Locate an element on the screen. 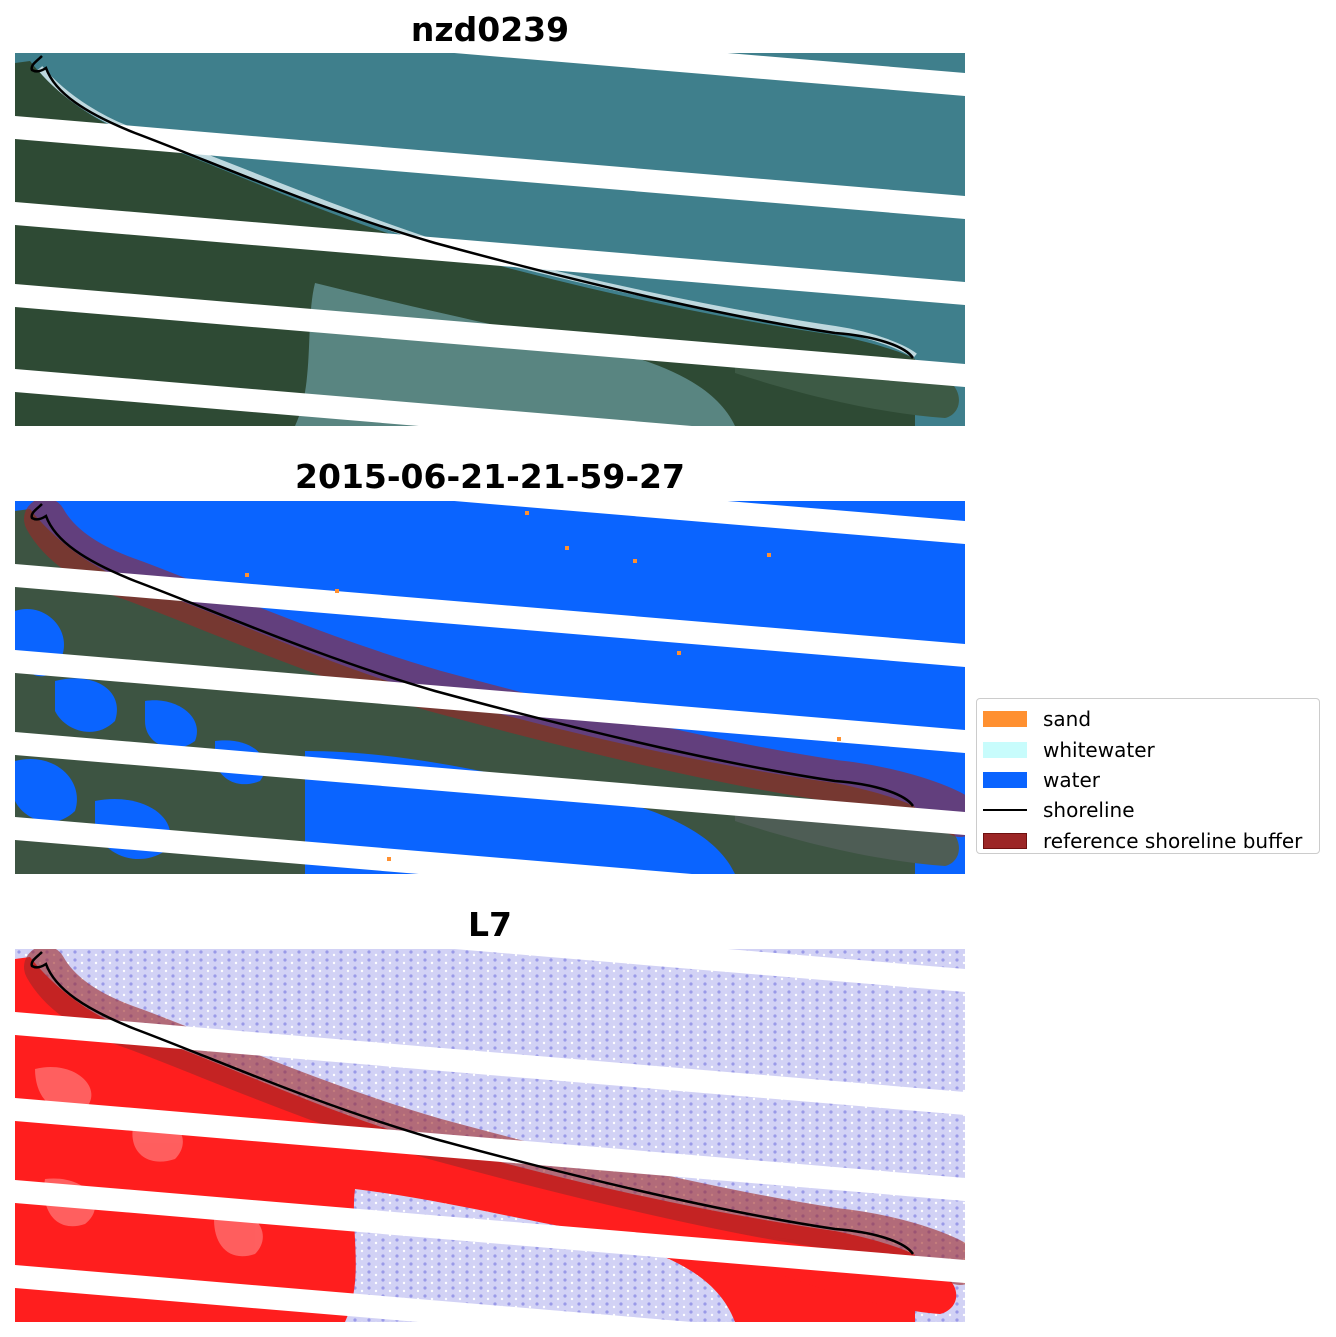  legend-swatch-shoreline is located at coordinates (1005, 810).